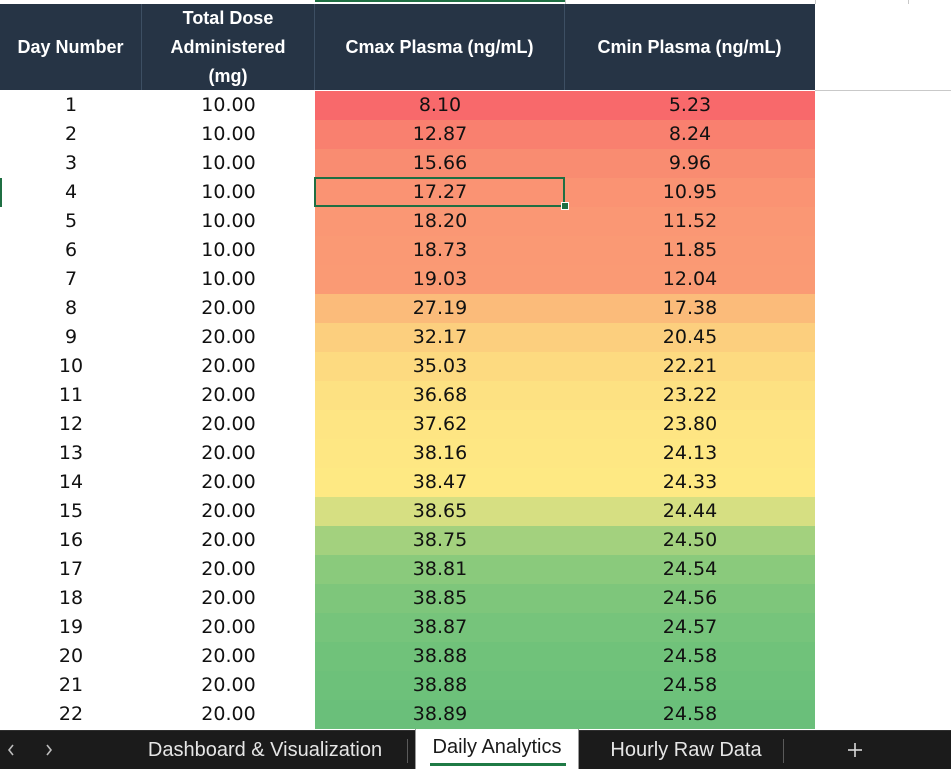 The image size is (951, 769). What do you see at coordinates (71, 395) in the screenshot?
I see `cell-day-number: 11` at bounding box center [71, 395].